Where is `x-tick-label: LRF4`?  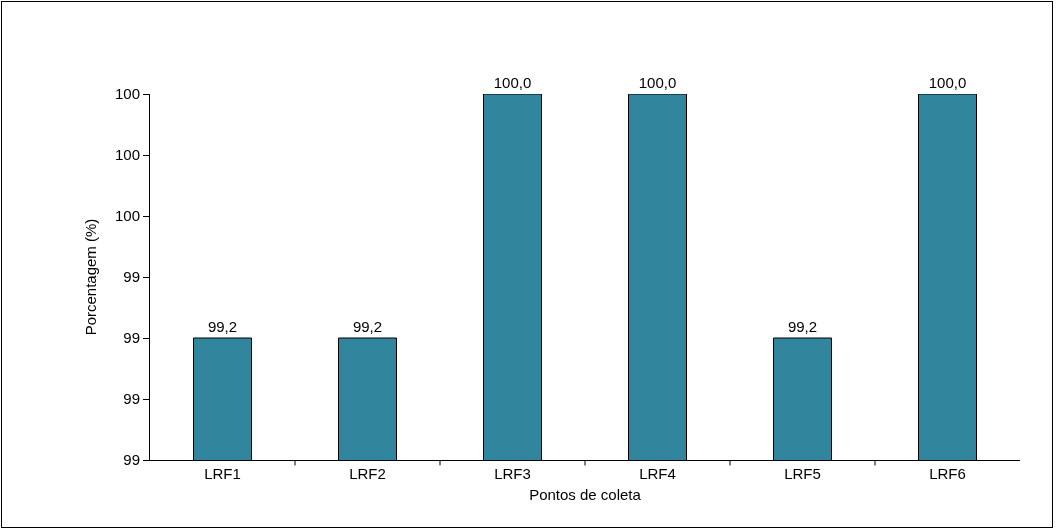 x-tick-label: LRF4 is located at coordinates (657, 473).